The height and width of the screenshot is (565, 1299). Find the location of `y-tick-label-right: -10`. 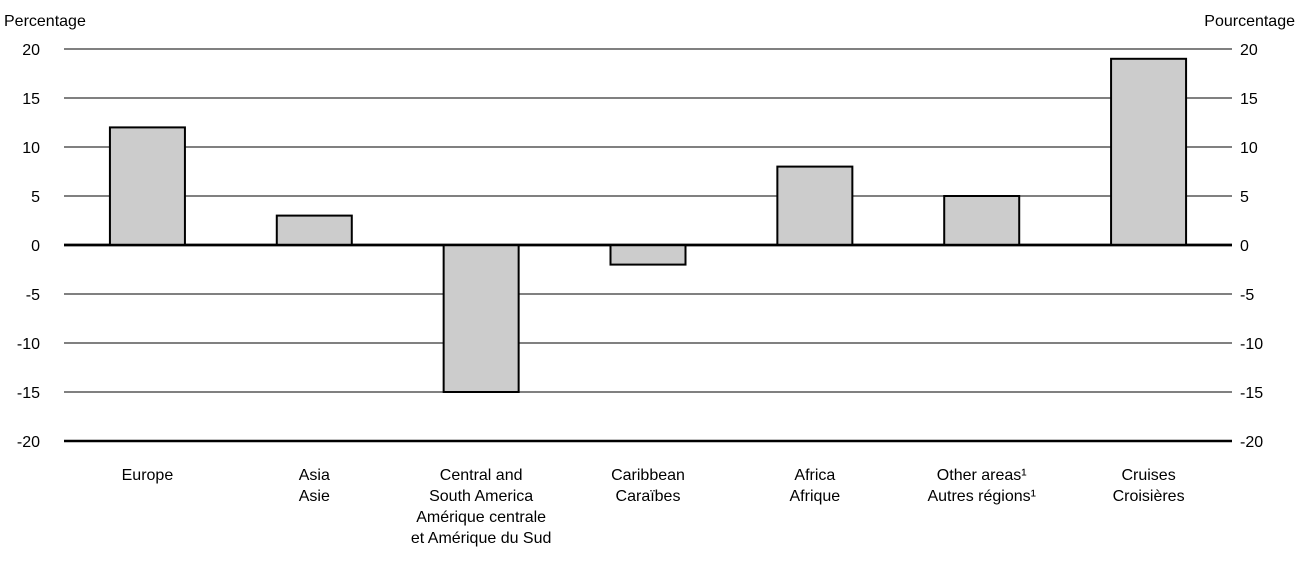

y-tick-label-right: -10 is located at coordinates (1251, 344).